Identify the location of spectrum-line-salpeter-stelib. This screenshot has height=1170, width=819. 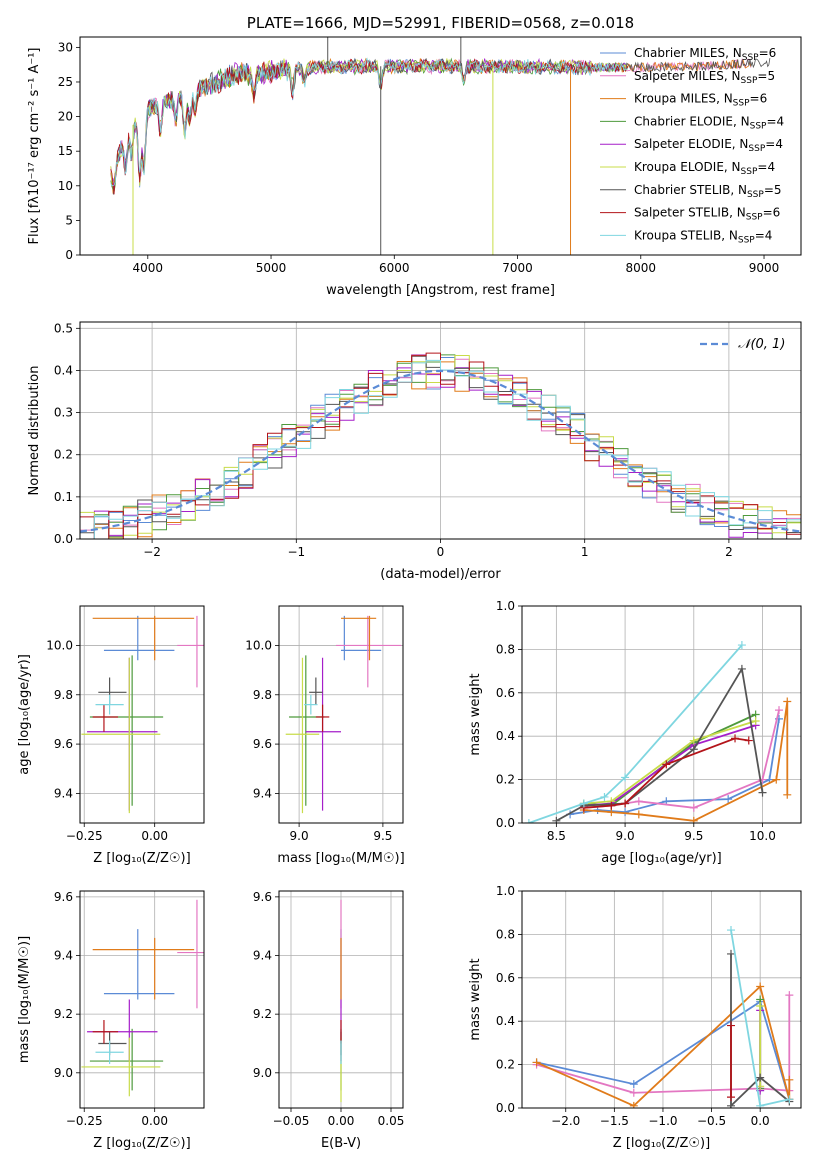
(369, 126).